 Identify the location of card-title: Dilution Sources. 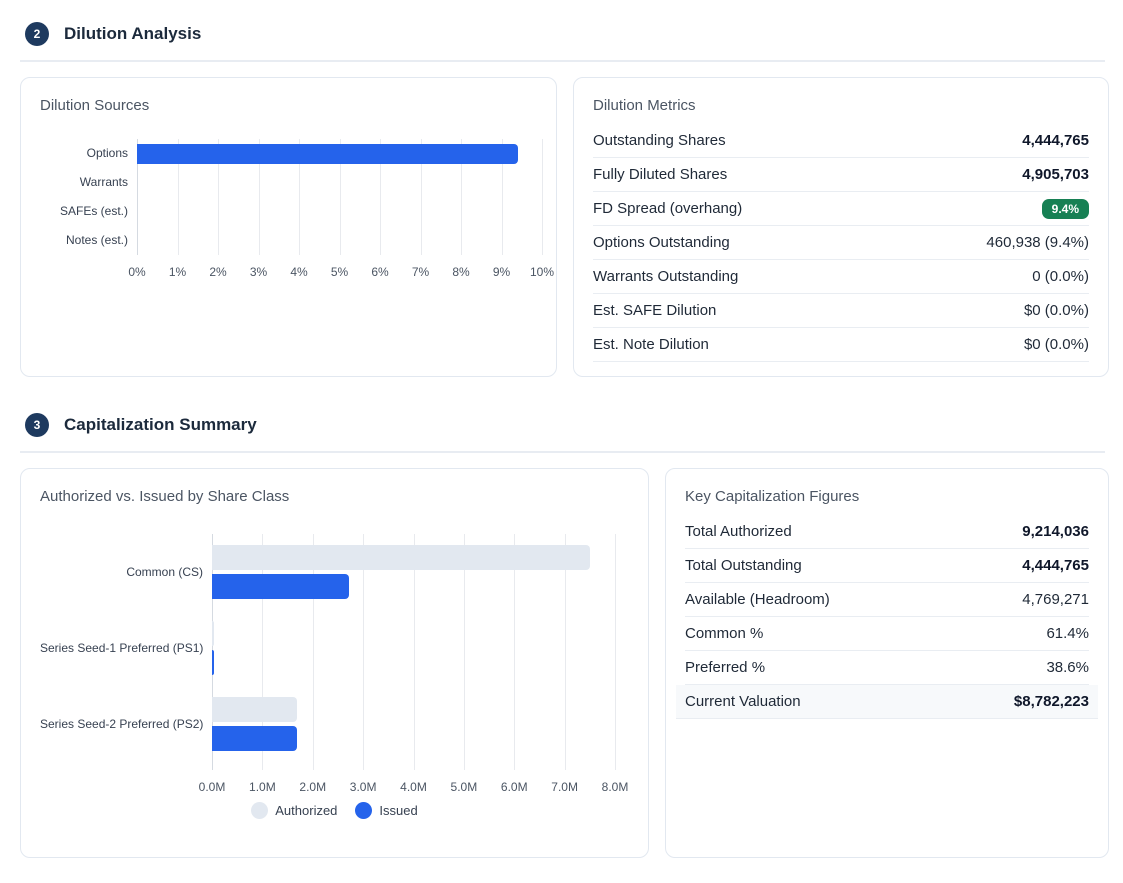
(95, 105).